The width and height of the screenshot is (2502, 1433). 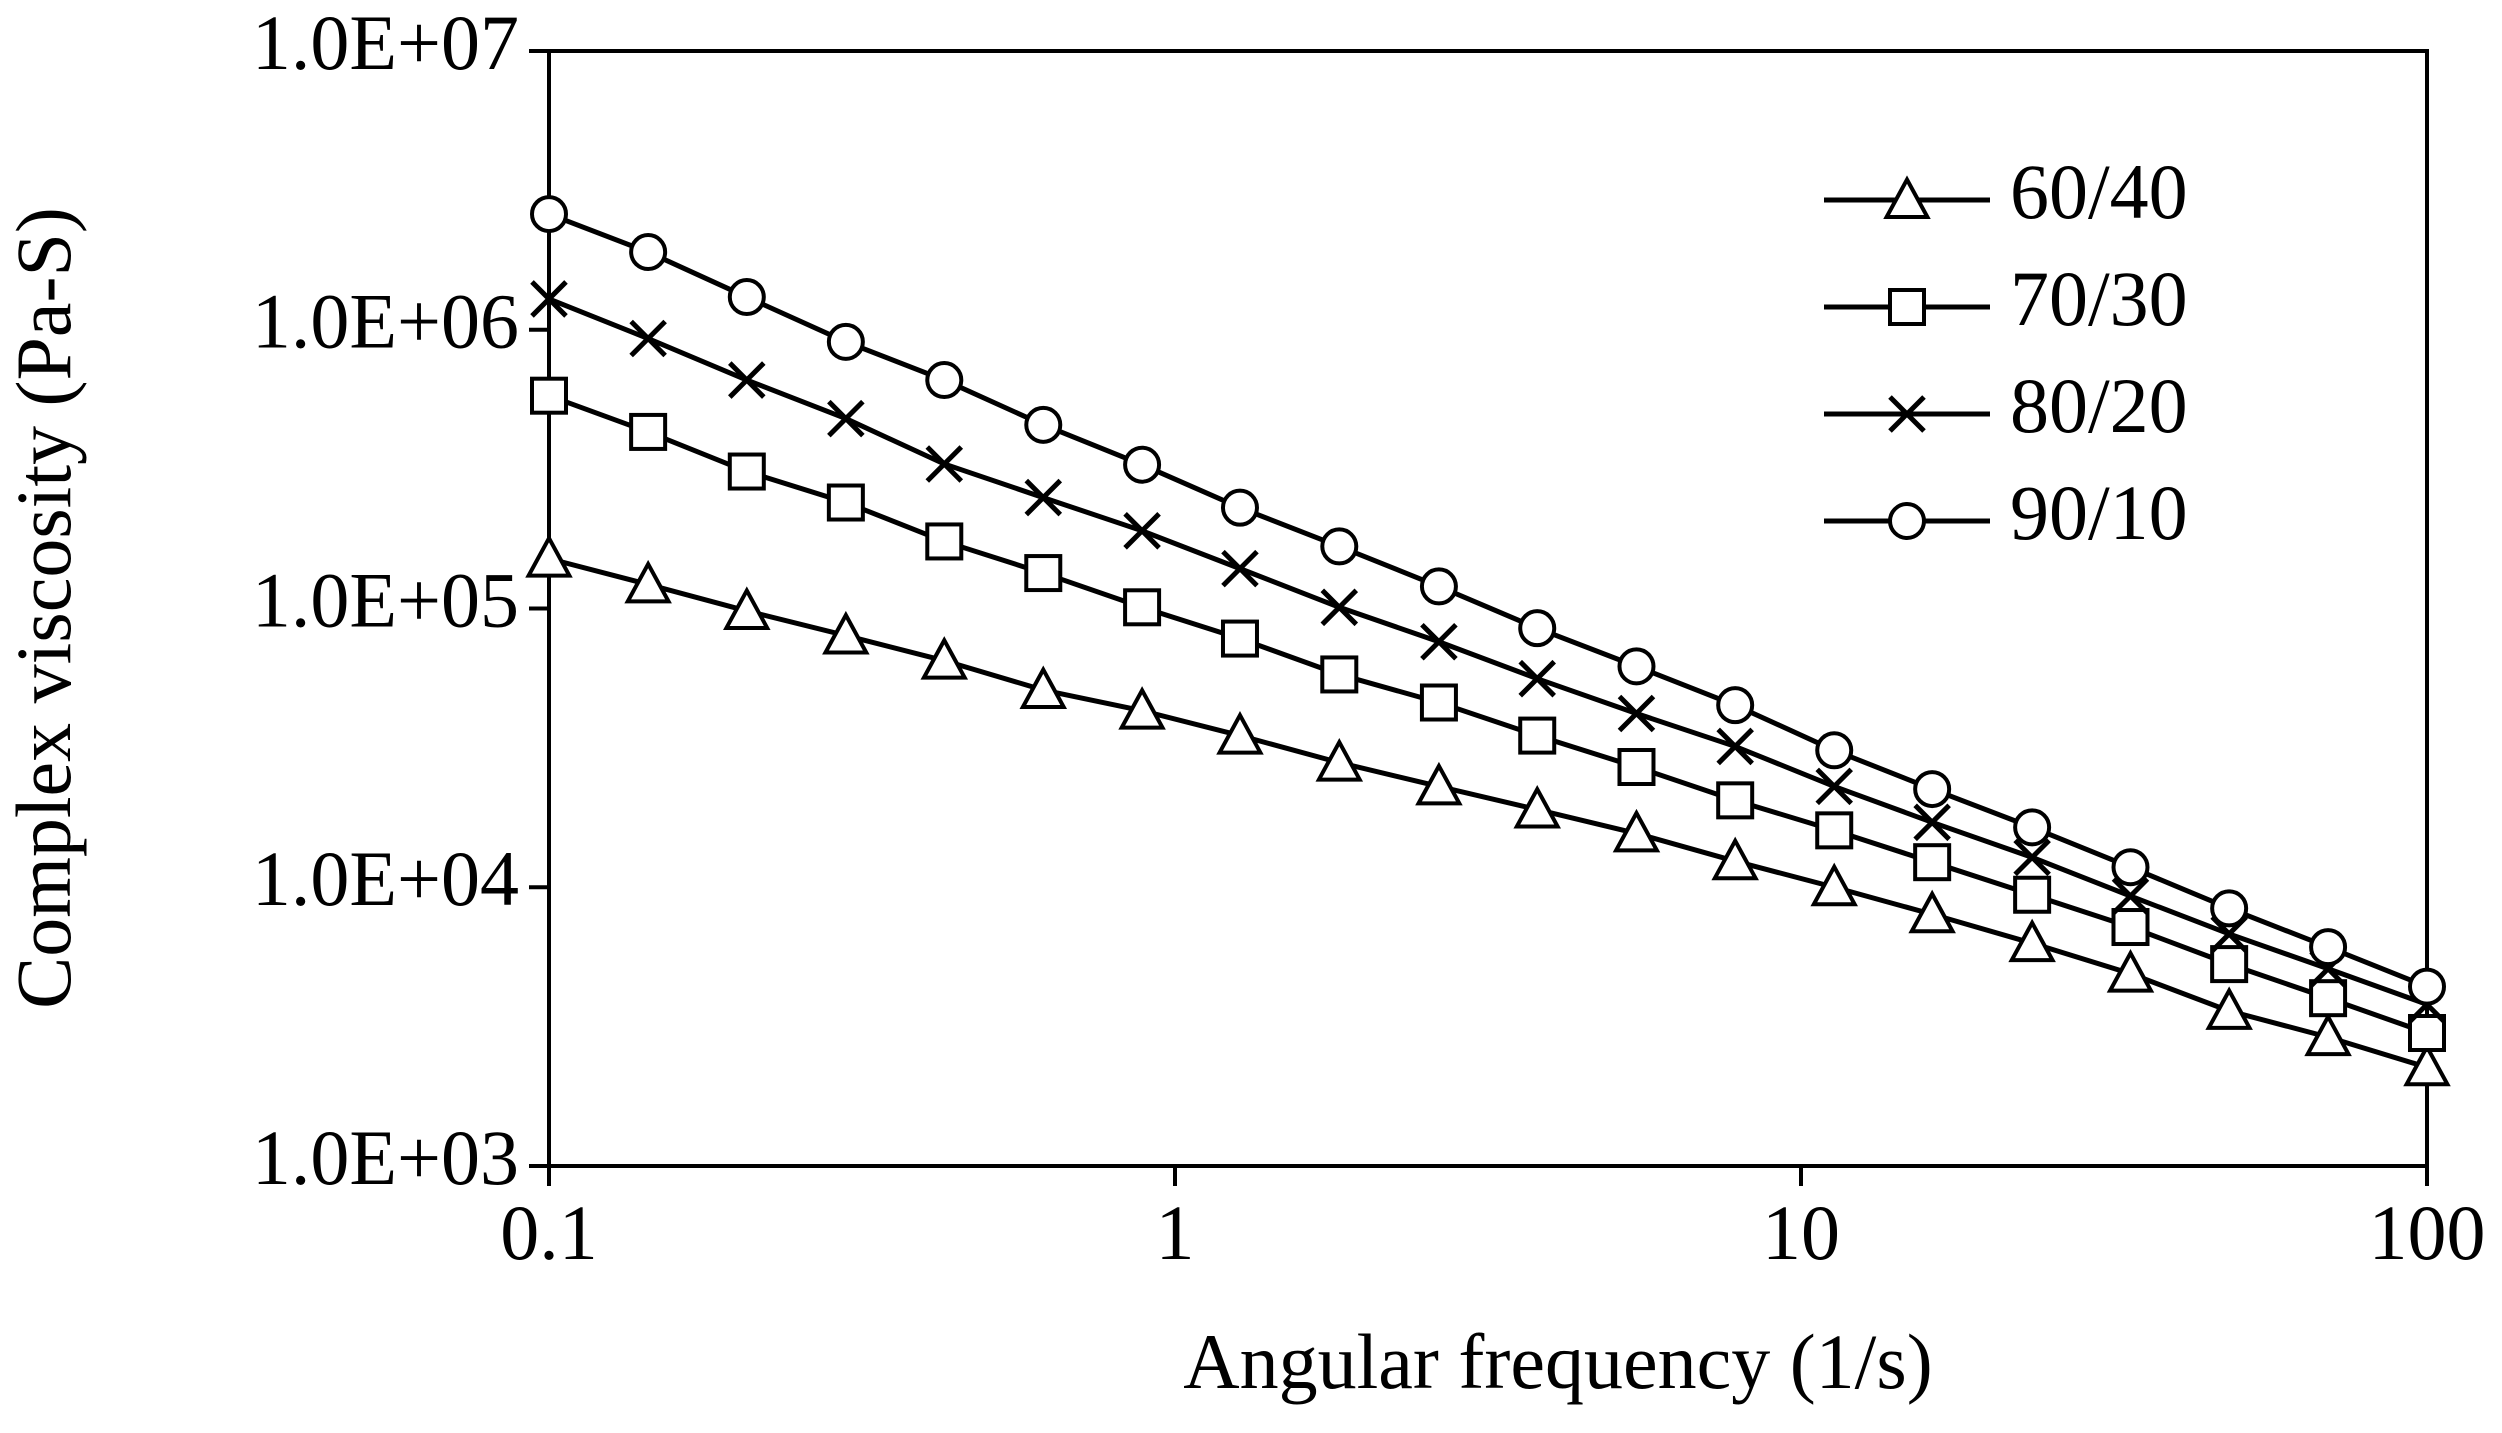 What do you see at coordinates (2099, 298) in the screenshot?
I see `legend-label: 70/30` at bounding box center [2099, 298].